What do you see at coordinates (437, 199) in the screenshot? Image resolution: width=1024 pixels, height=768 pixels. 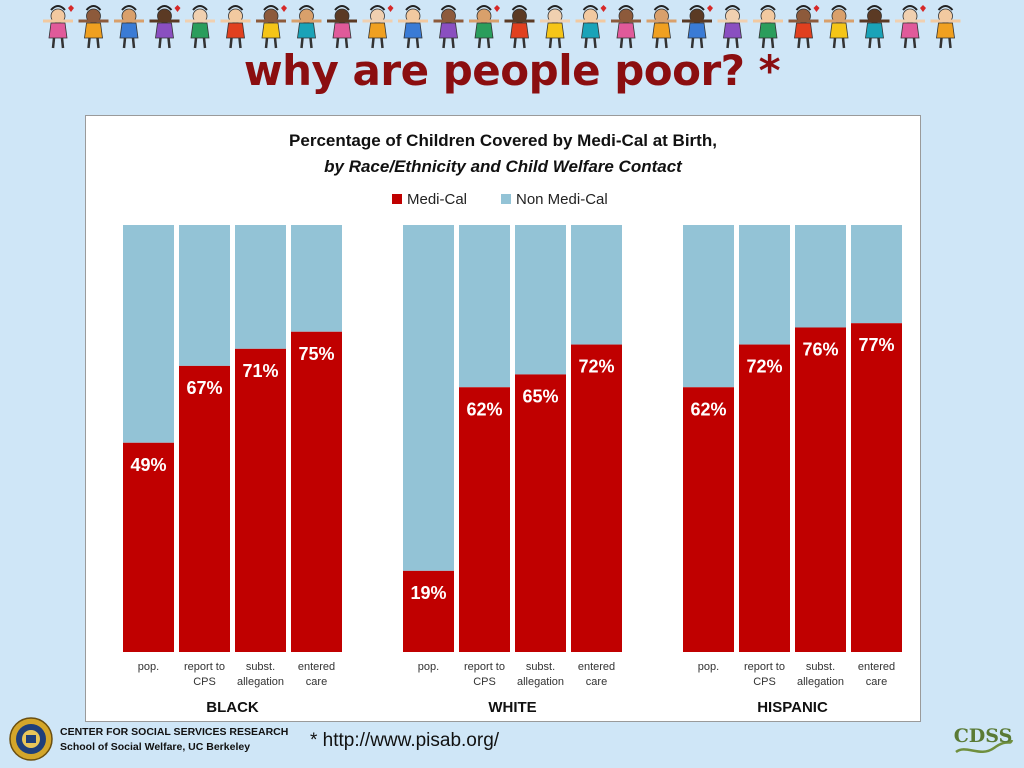 I see `legend-label-medi-cal: Medi-Cal` at bounding box center [437, 199].